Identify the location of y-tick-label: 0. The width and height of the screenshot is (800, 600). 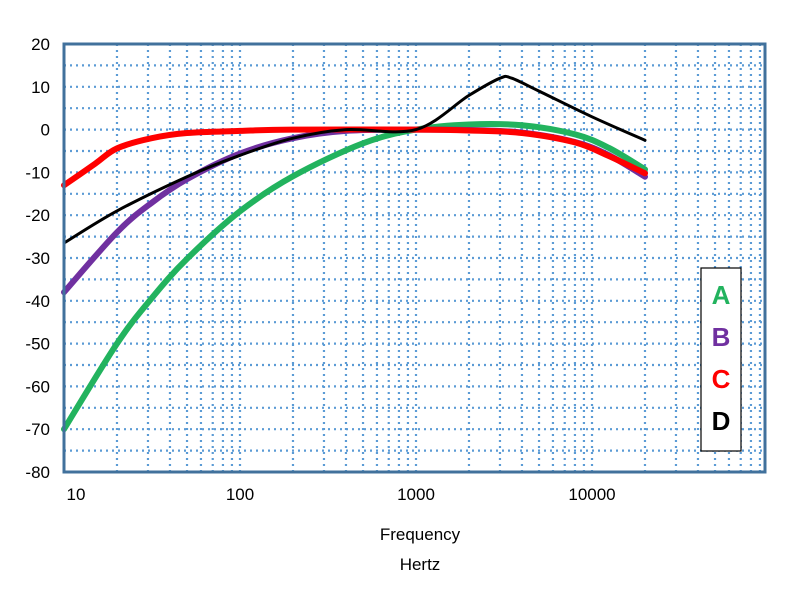
(45, 130).